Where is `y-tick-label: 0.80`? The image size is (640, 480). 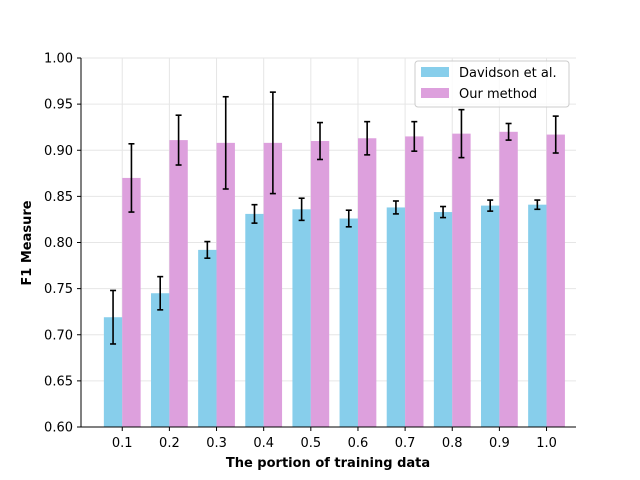
y-tick-label: 0.80 is located at coordinates (58, 243).